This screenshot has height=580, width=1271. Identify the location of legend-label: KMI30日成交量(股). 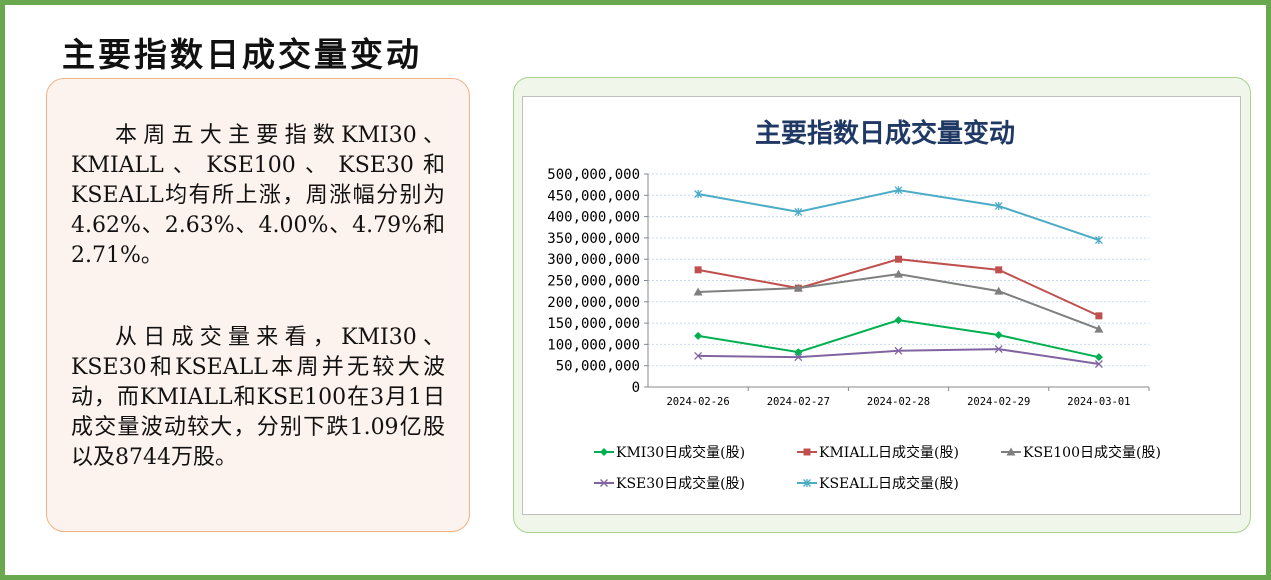
(680, 452).